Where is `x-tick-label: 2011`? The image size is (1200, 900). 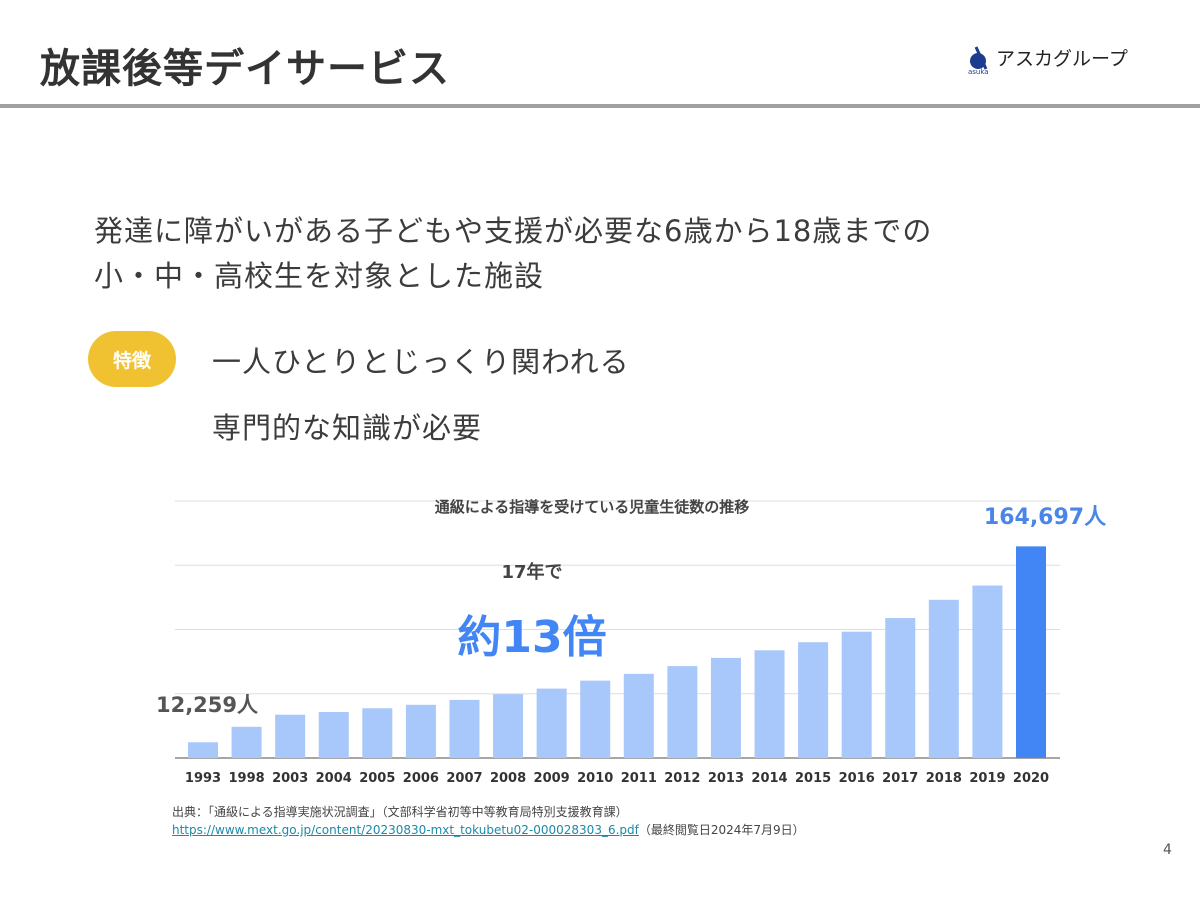 x-tick-label: 2011 is located at coordinates (639, 778).